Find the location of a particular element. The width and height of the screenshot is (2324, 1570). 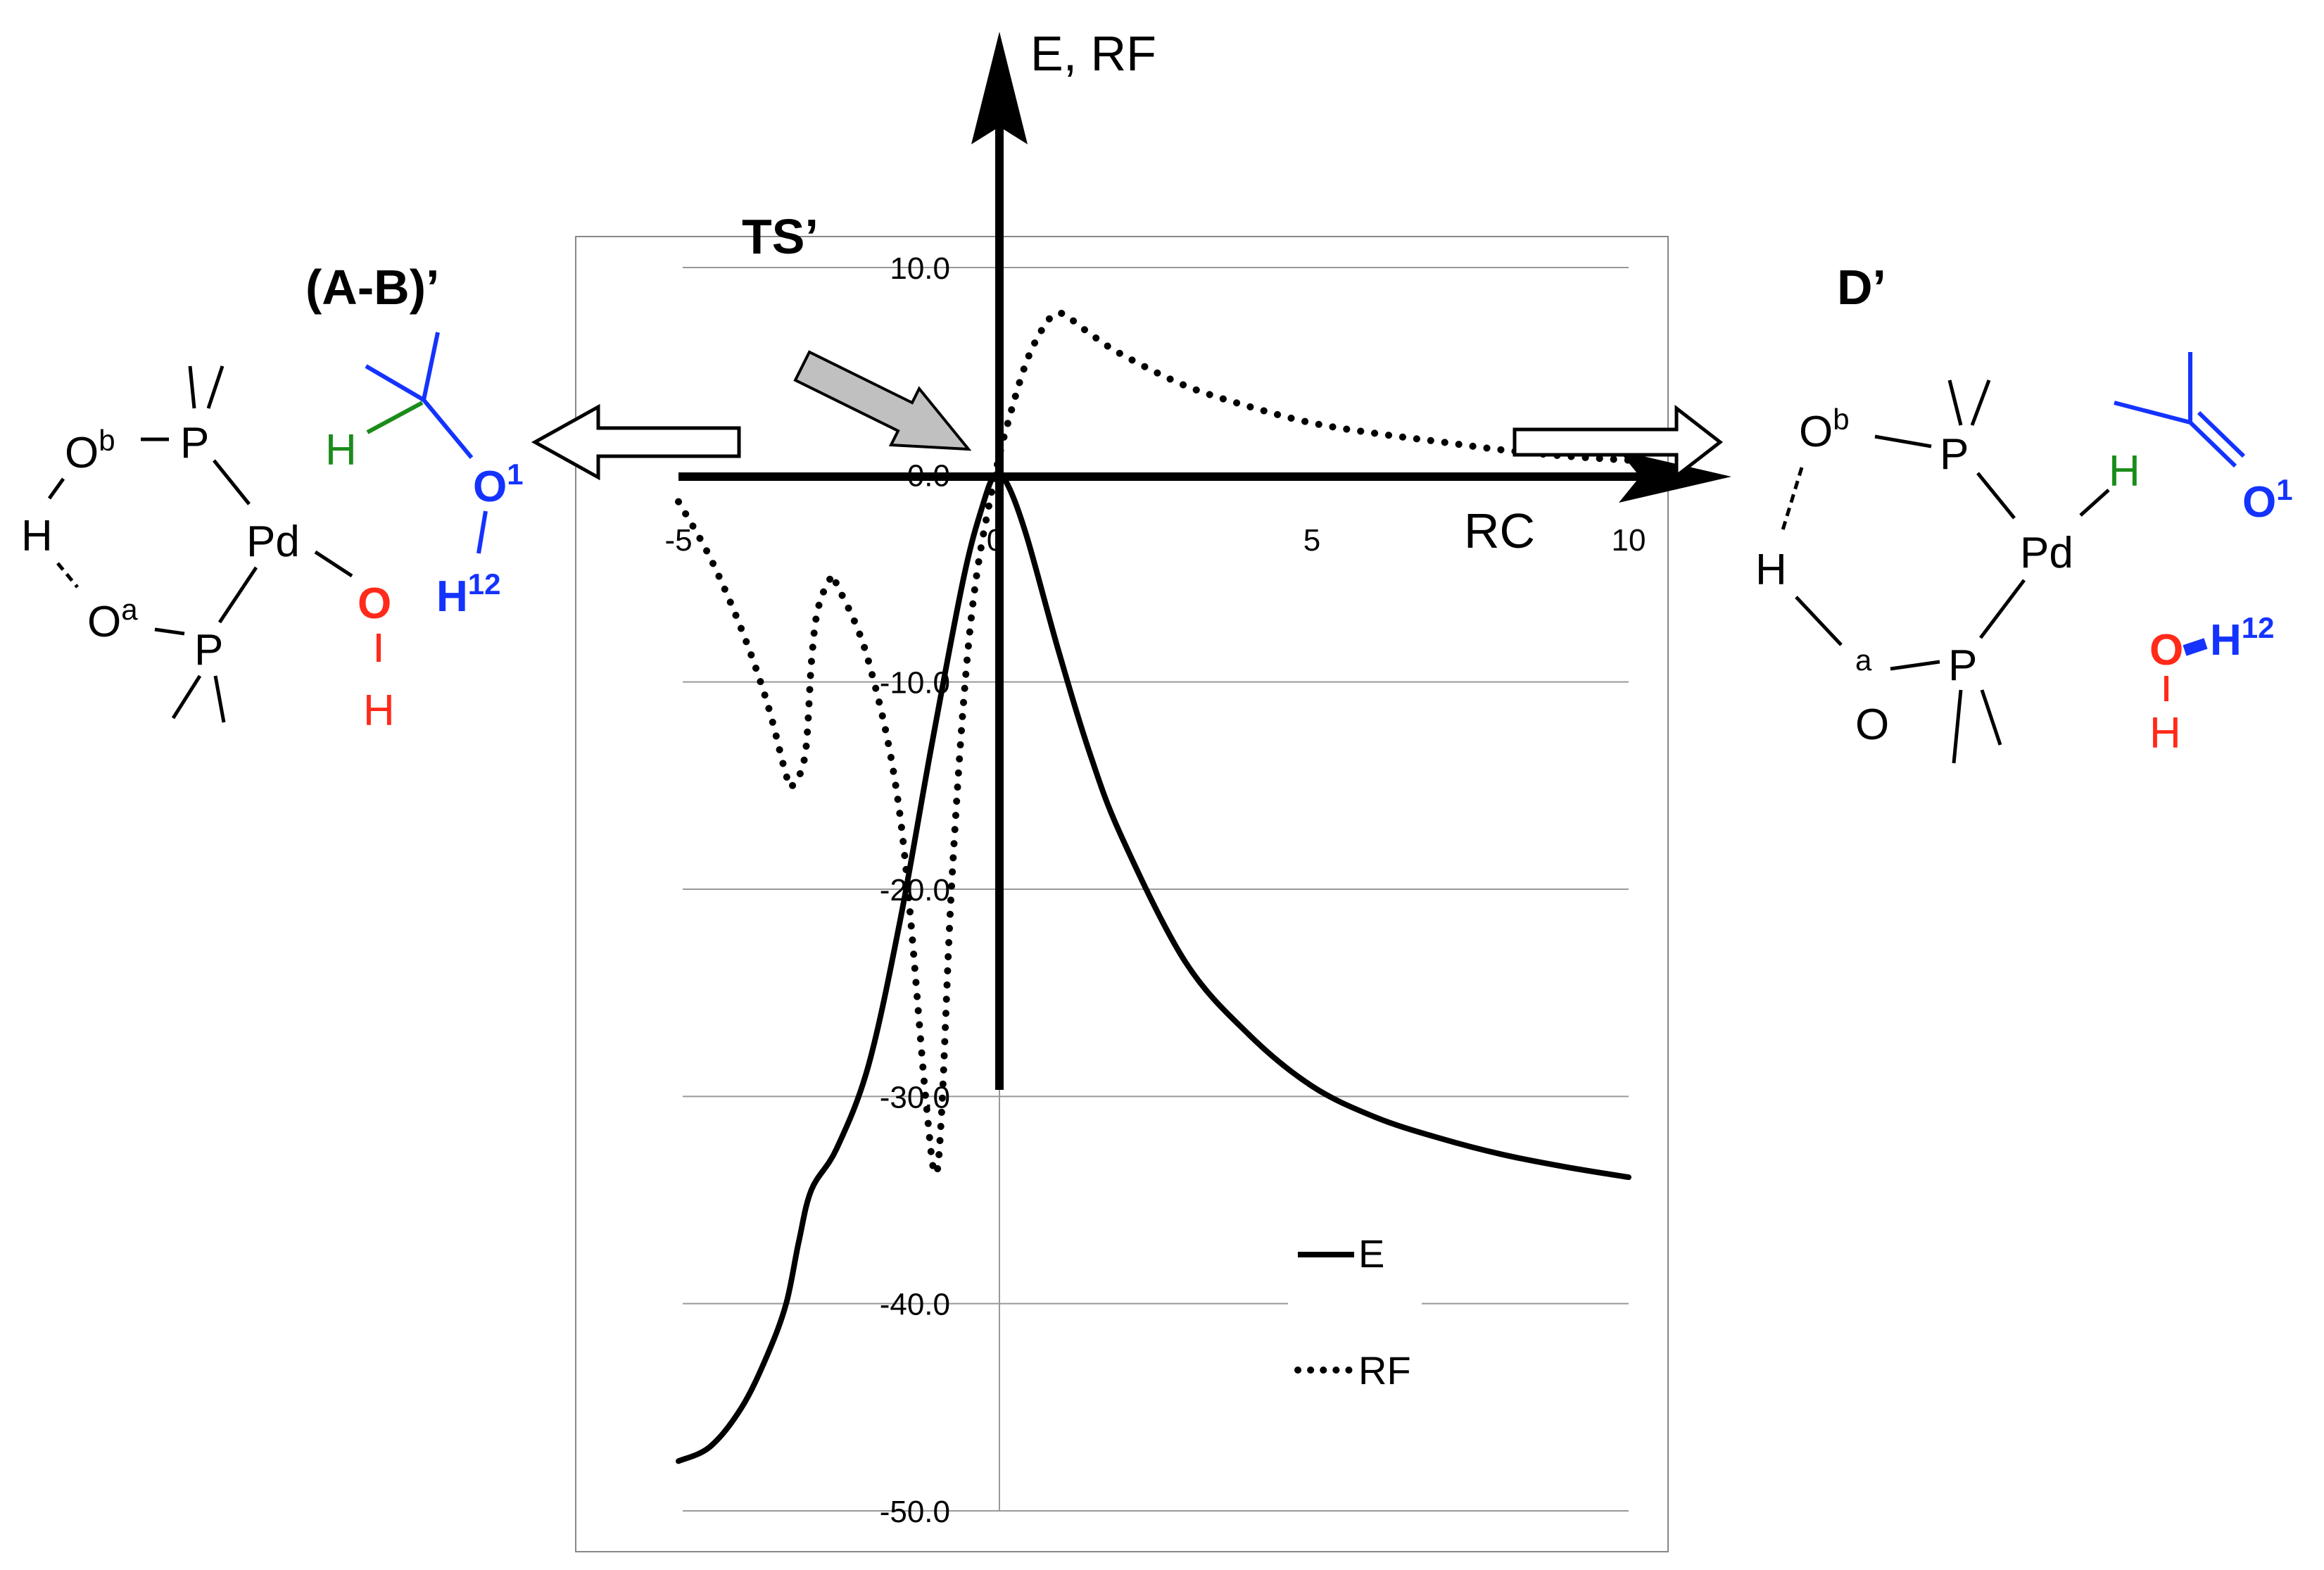

left-p-bottom: P is located at coordinates (208, 650).